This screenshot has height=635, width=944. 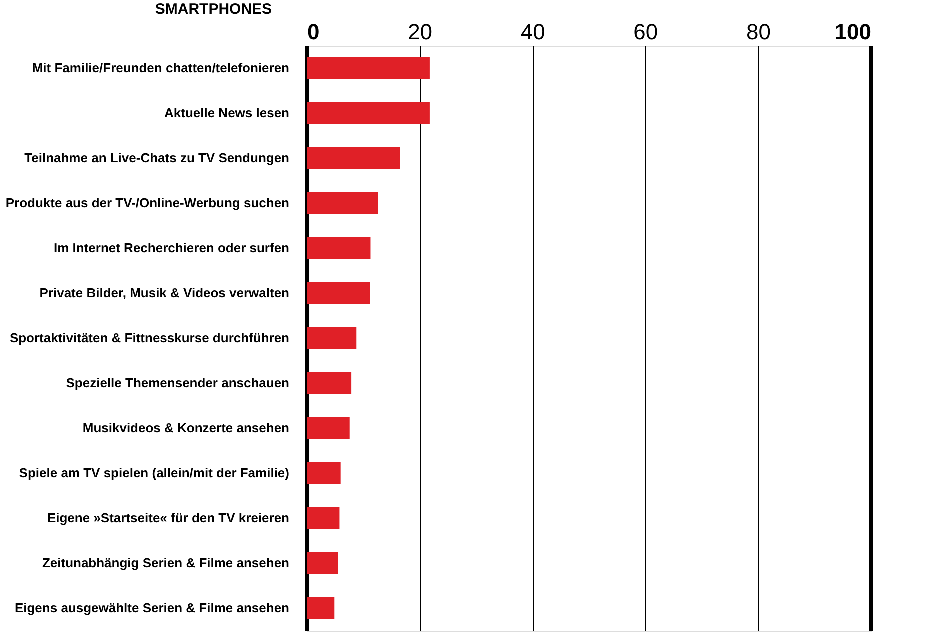 What do you see at coordinates (758, 32) in the screenshot?
I see `x-tick-label: 80` at bounding box center [758, 32].